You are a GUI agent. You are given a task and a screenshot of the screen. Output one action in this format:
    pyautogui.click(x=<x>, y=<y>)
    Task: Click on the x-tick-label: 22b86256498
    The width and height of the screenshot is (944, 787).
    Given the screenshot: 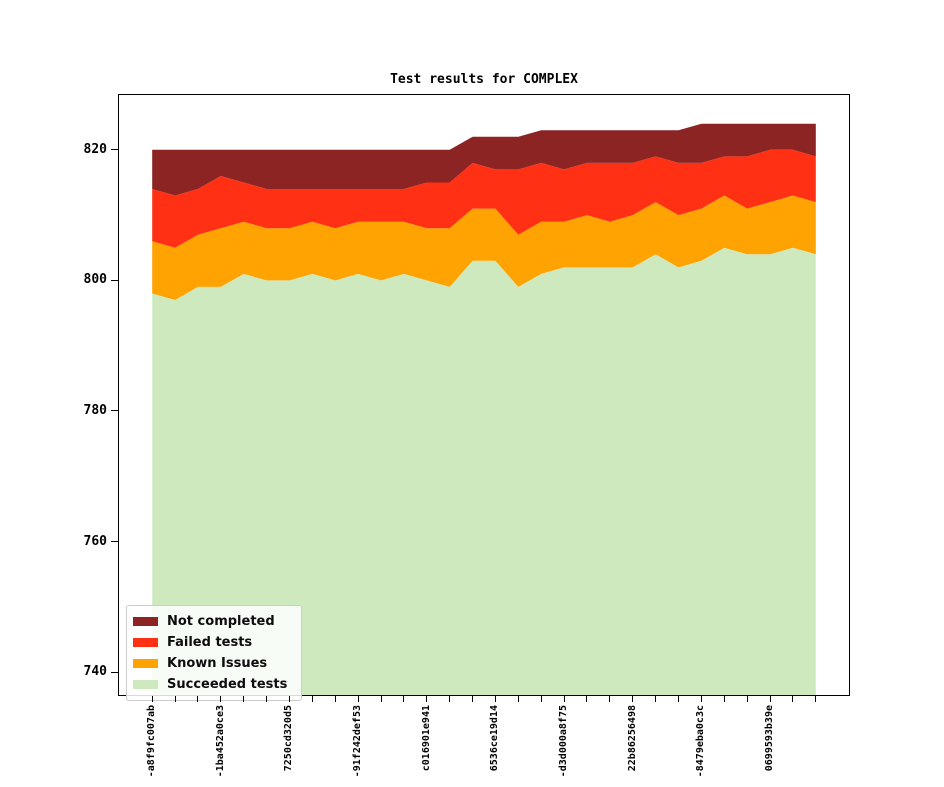 What is the action you would take?
    pyautogui.click(x=632, y=738)
    